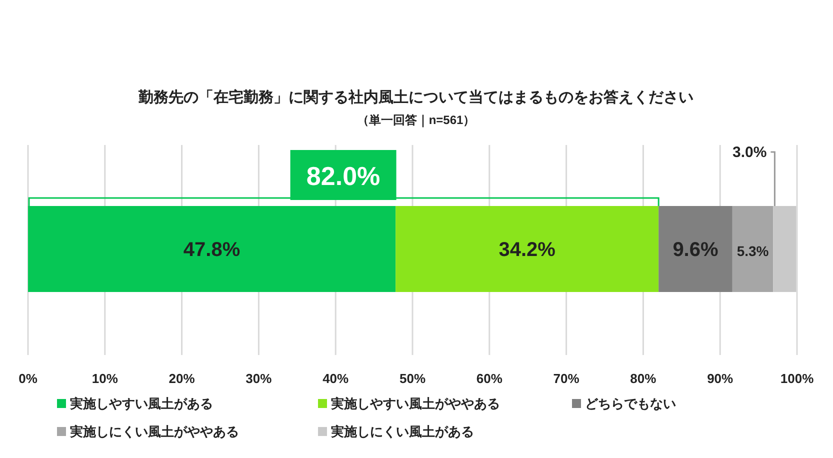  Describe the element at coordinates (566, 378) in the screenshot. I see `x-tick-label: 70%` at that location.